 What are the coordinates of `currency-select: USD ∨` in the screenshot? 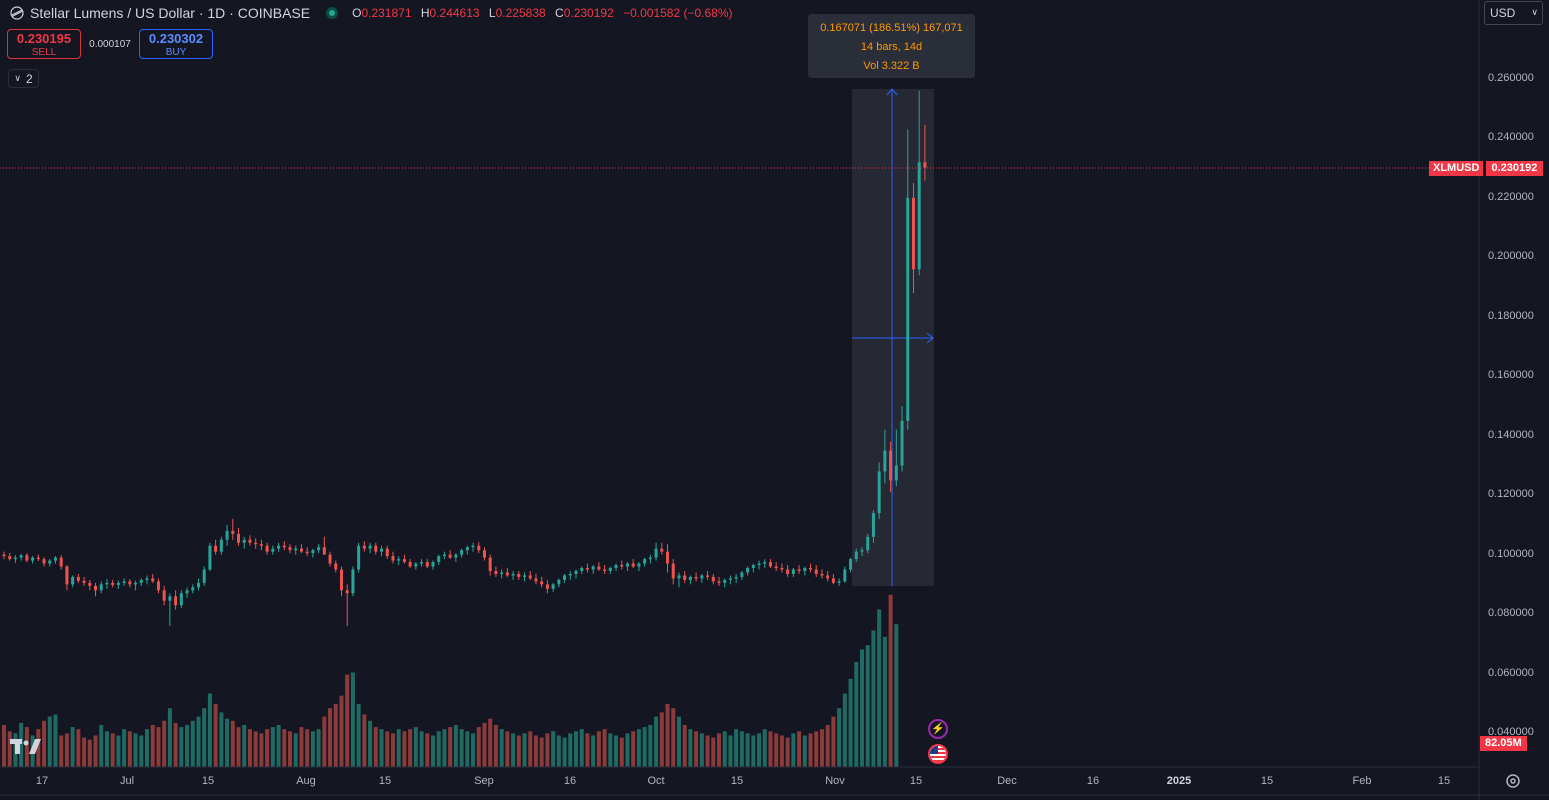 It's located at (1513, 13).